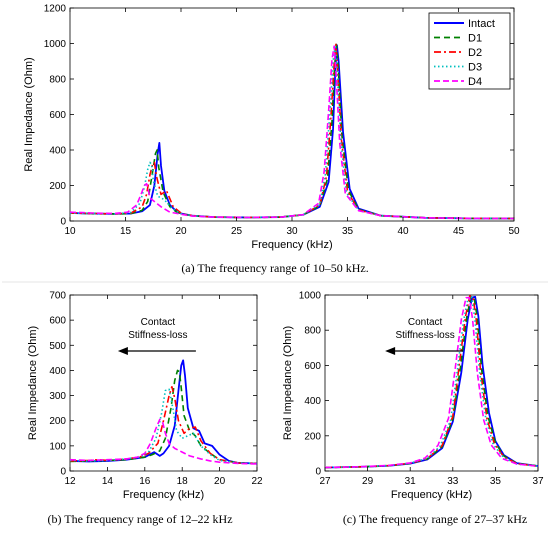 This screenshot has width=550, height=533. What do you see at coordinates (57, 346) in the screenshot?
I see `y-tick-label: 500` at bounding box center [57, 346].